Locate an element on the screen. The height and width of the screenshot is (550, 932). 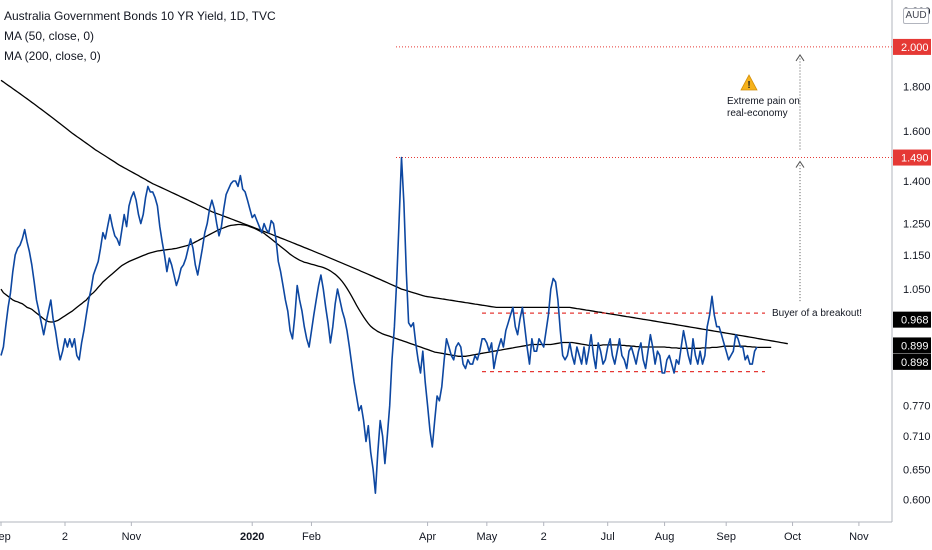
x-tick-label: Feb is located at coordinates (311, 537).